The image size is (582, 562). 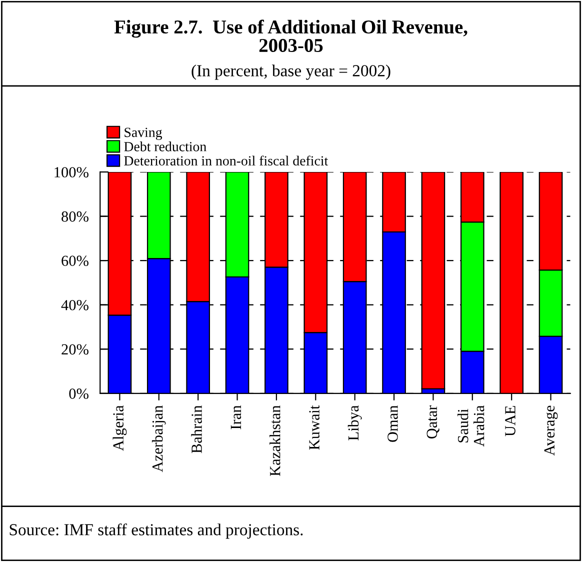 What do you see at coordinates (196, 429) in the screenshot?
I see `x-tick-label: Bahrain` at bounding box center [196, 429].